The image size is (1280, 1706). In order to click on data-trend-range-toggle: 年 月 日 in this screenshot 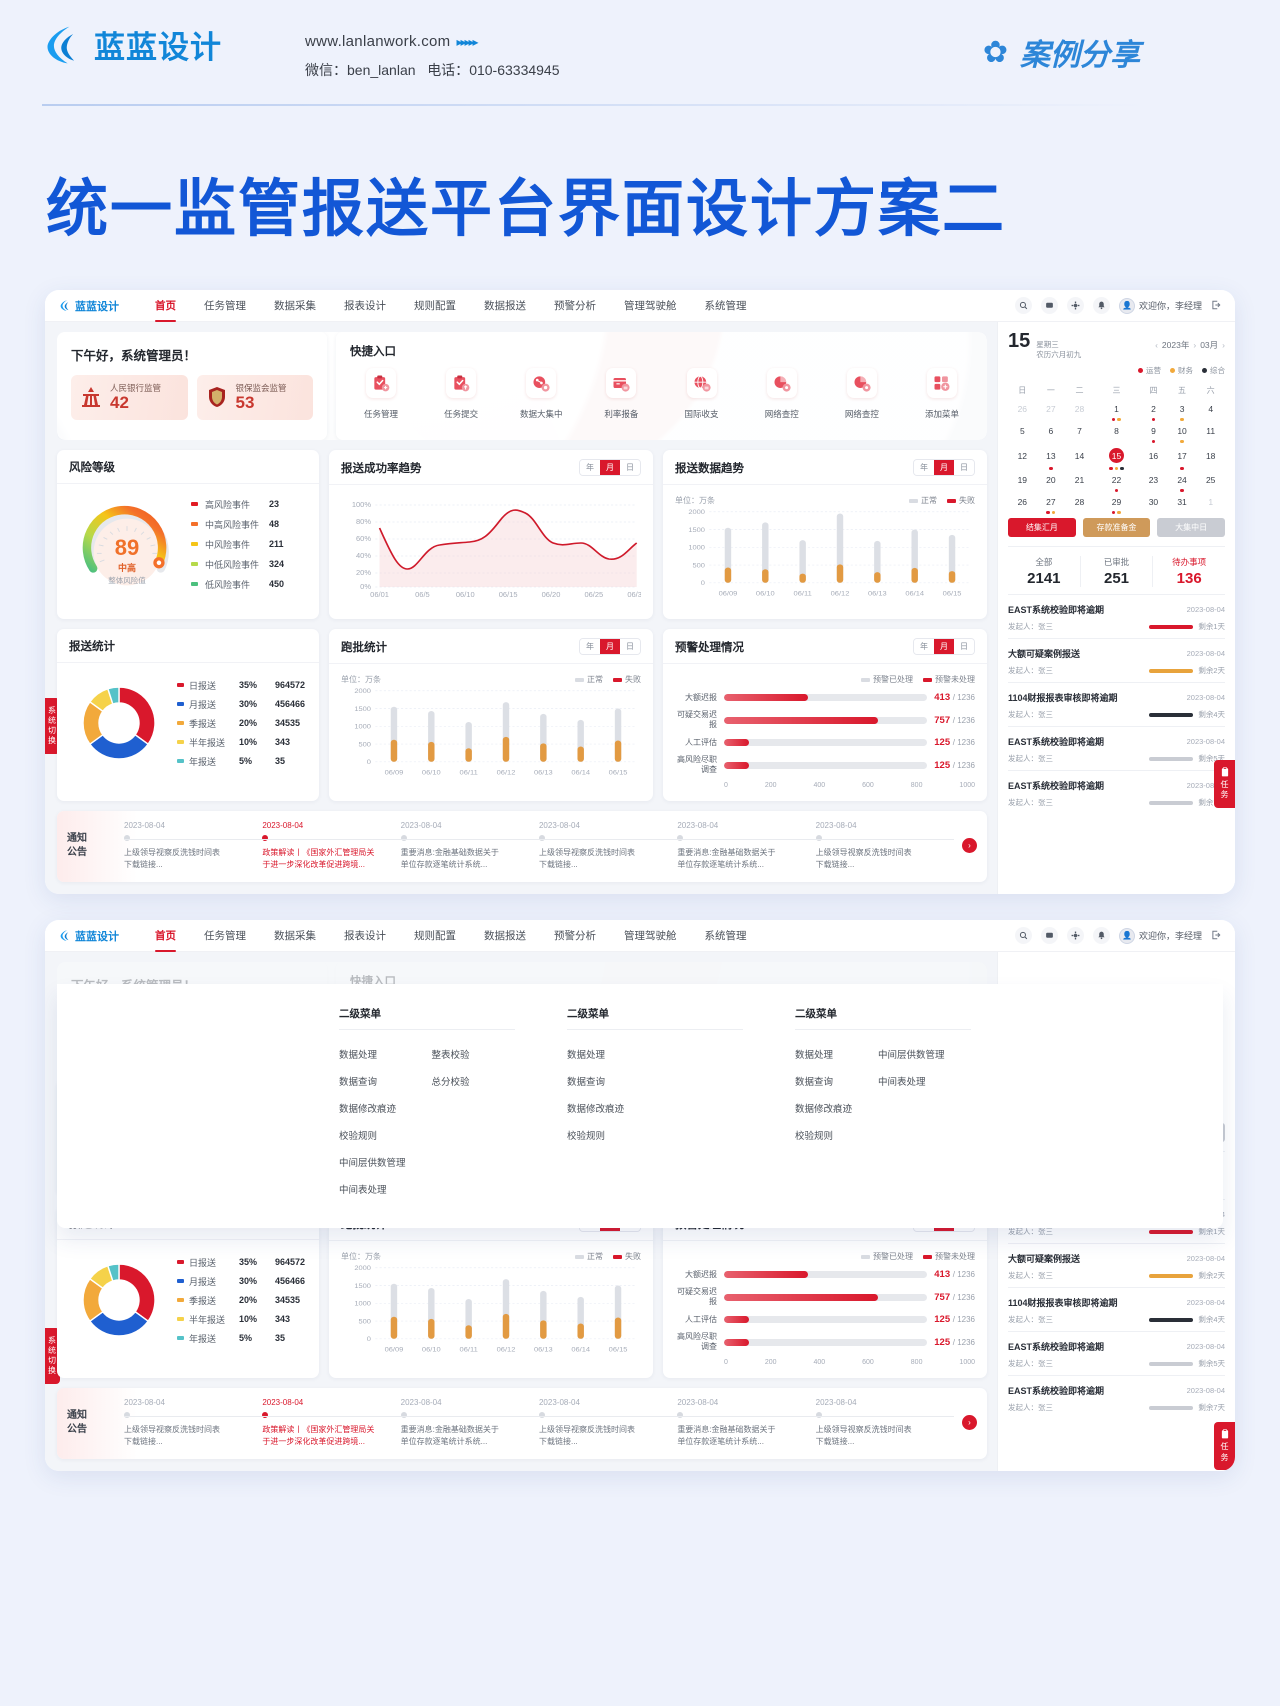, I will do `click(944, 467)`.